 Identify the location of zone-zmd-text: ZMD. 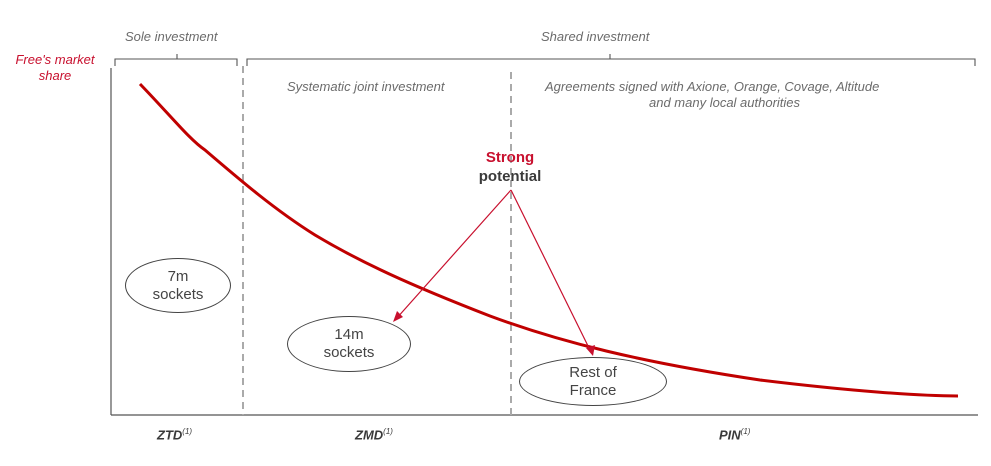
(369, 435).